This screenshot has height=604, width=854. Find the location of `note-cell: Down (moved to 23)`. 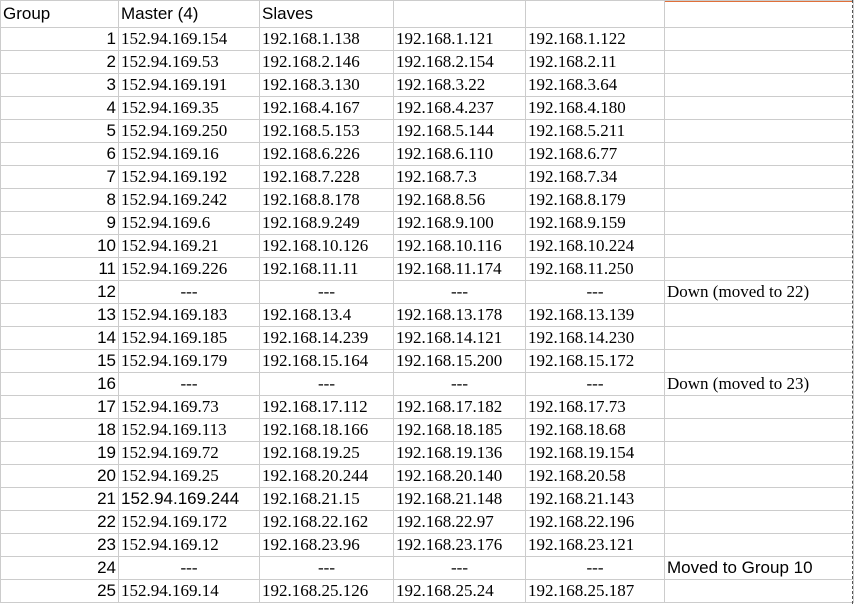

note-cell: Down (moved to 23) is located at coordinates (759, 384).